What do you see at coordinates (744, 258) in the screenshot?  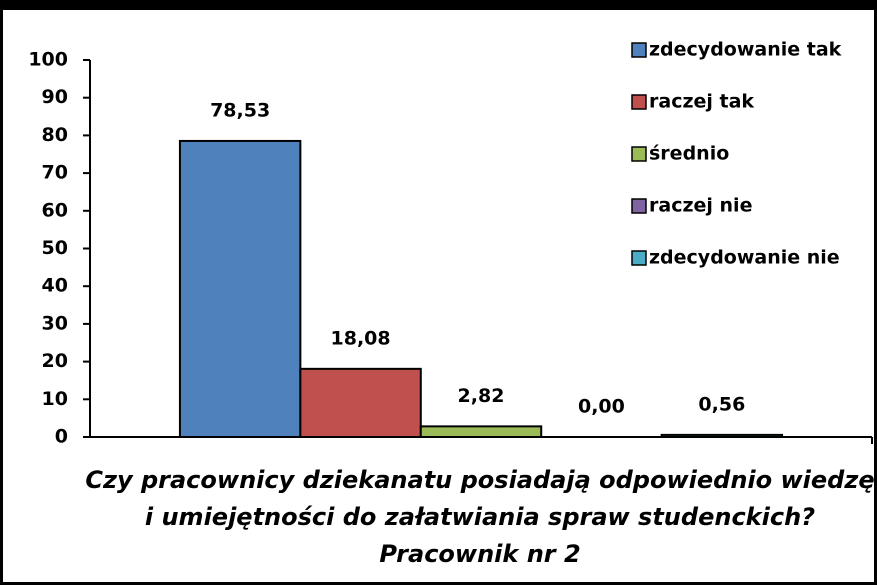 I see `legend-label: zdecydowanie nie` at bounding box center [744, 258].